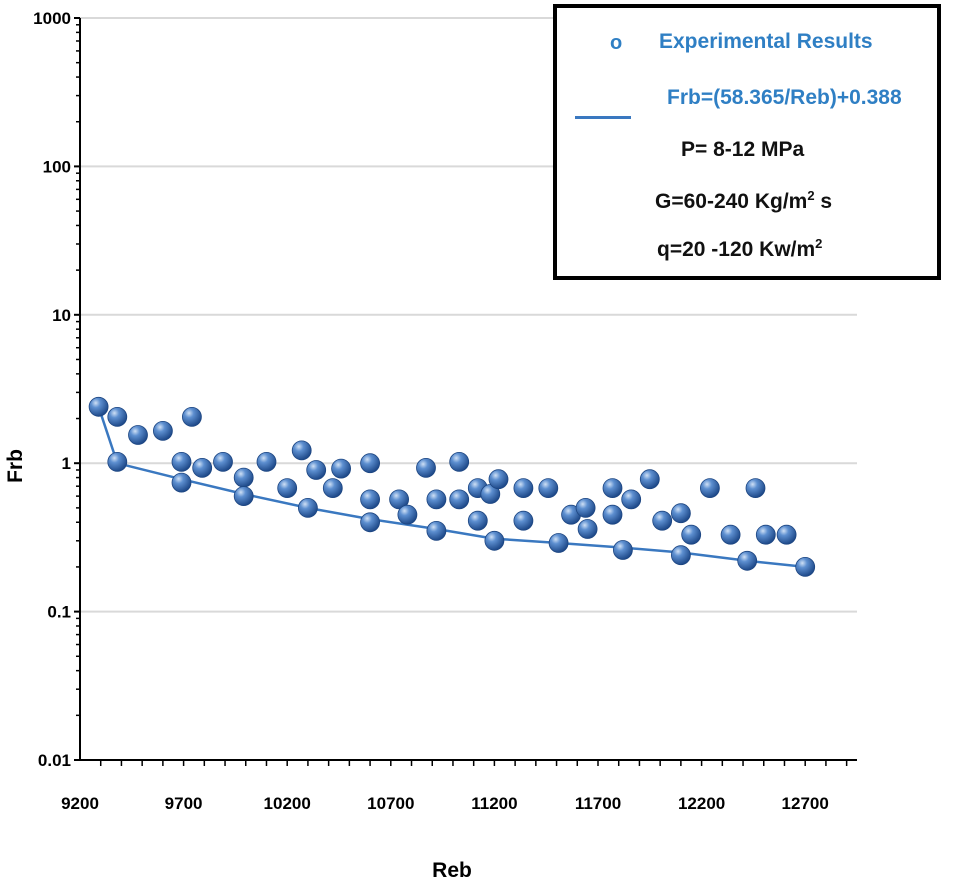 The height and width of the screenshot is (889, 956). I want to click on y-tick-label: 10, so click(61, 315).